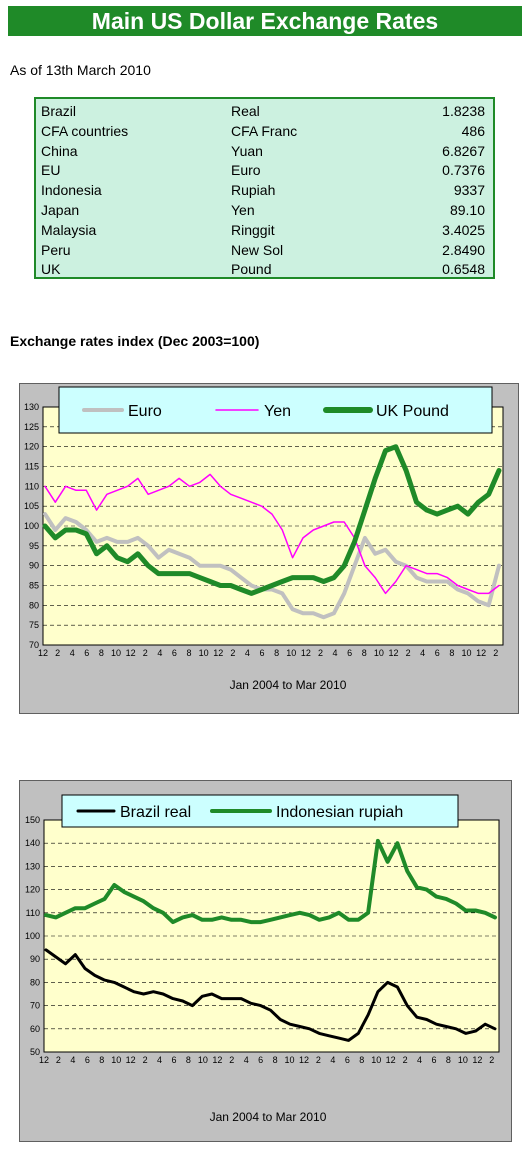  I want to click on rate-country: CFA countries, so click(85, 130).